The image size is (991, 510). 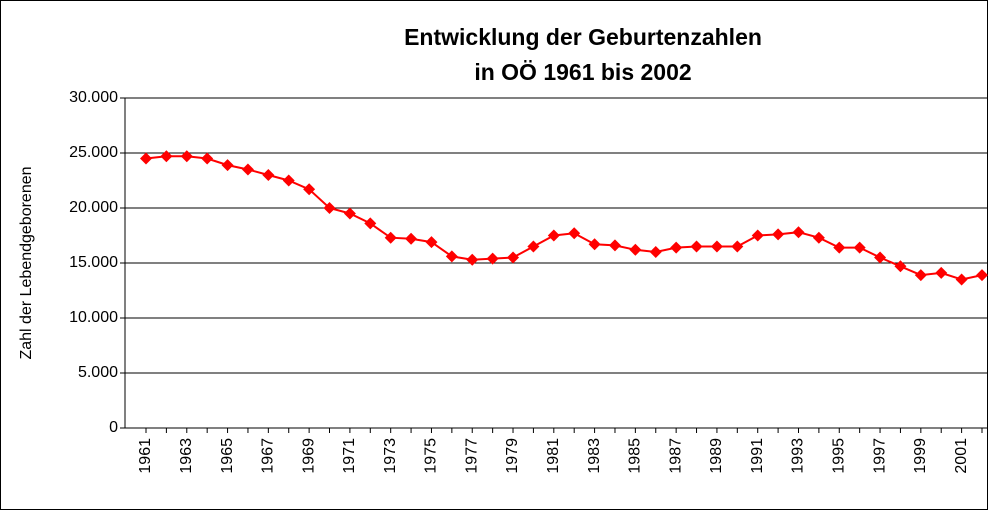 What do you see at coordinates (93, 97) in the screenshot?
I see `y-tick-label: 30.000` at bounding box center [93, 97].